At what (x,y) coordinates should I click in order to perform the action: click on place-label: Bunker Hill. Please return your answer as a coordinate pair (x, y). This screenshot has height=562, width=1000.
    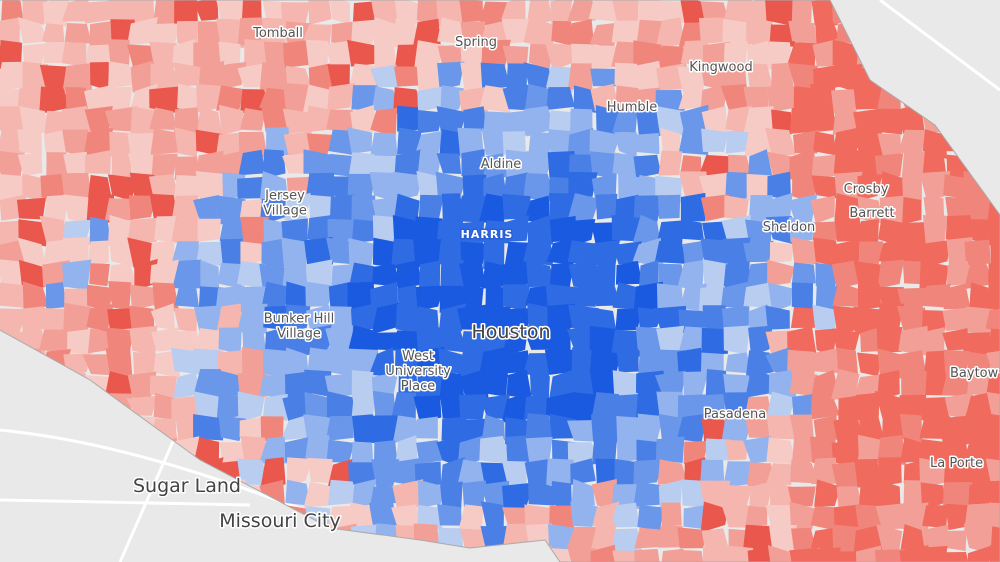
    Looking at the image, I should click on (299, 319).